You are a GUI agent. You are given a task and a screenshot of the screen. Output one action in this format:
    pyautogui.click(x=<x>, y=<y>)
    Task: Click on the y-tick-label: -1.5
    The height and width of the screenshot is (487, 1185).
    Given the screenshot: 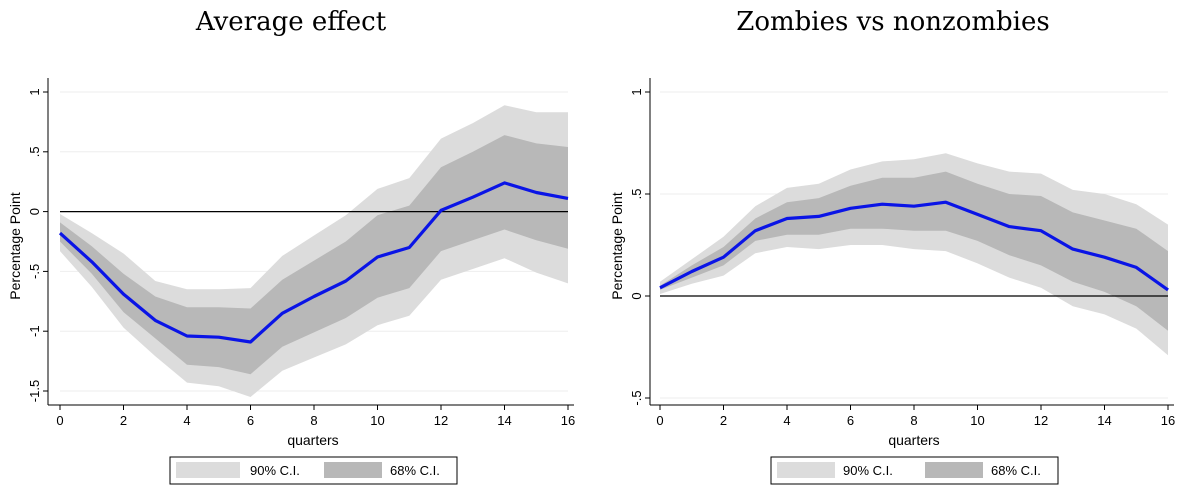 What is the action you would take?
    pyautogui.click(x=34, y=391)
    